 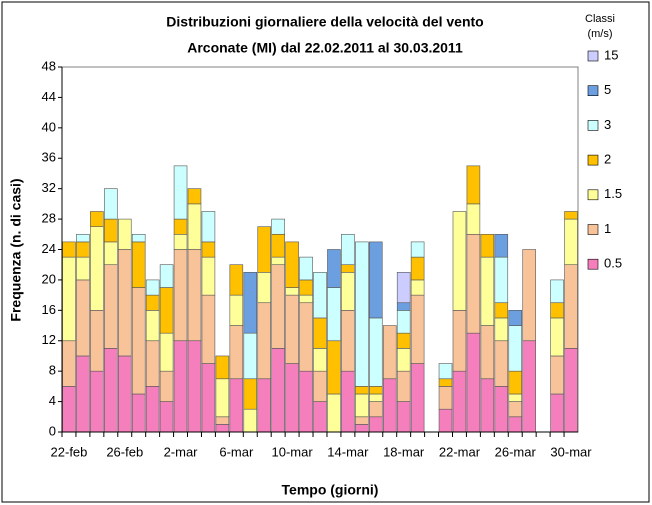 I want to click on legend-label: 15, so click(x=611, y=54).